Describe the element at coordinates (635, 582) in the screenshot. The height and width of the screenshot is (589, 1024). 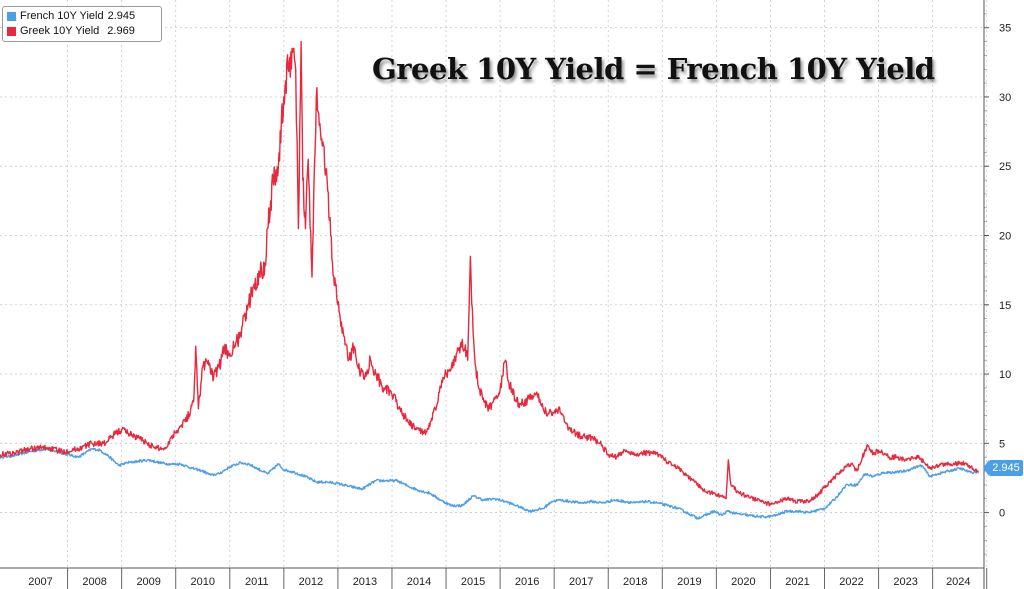
I see `x-tick-label: 2018` at that location.